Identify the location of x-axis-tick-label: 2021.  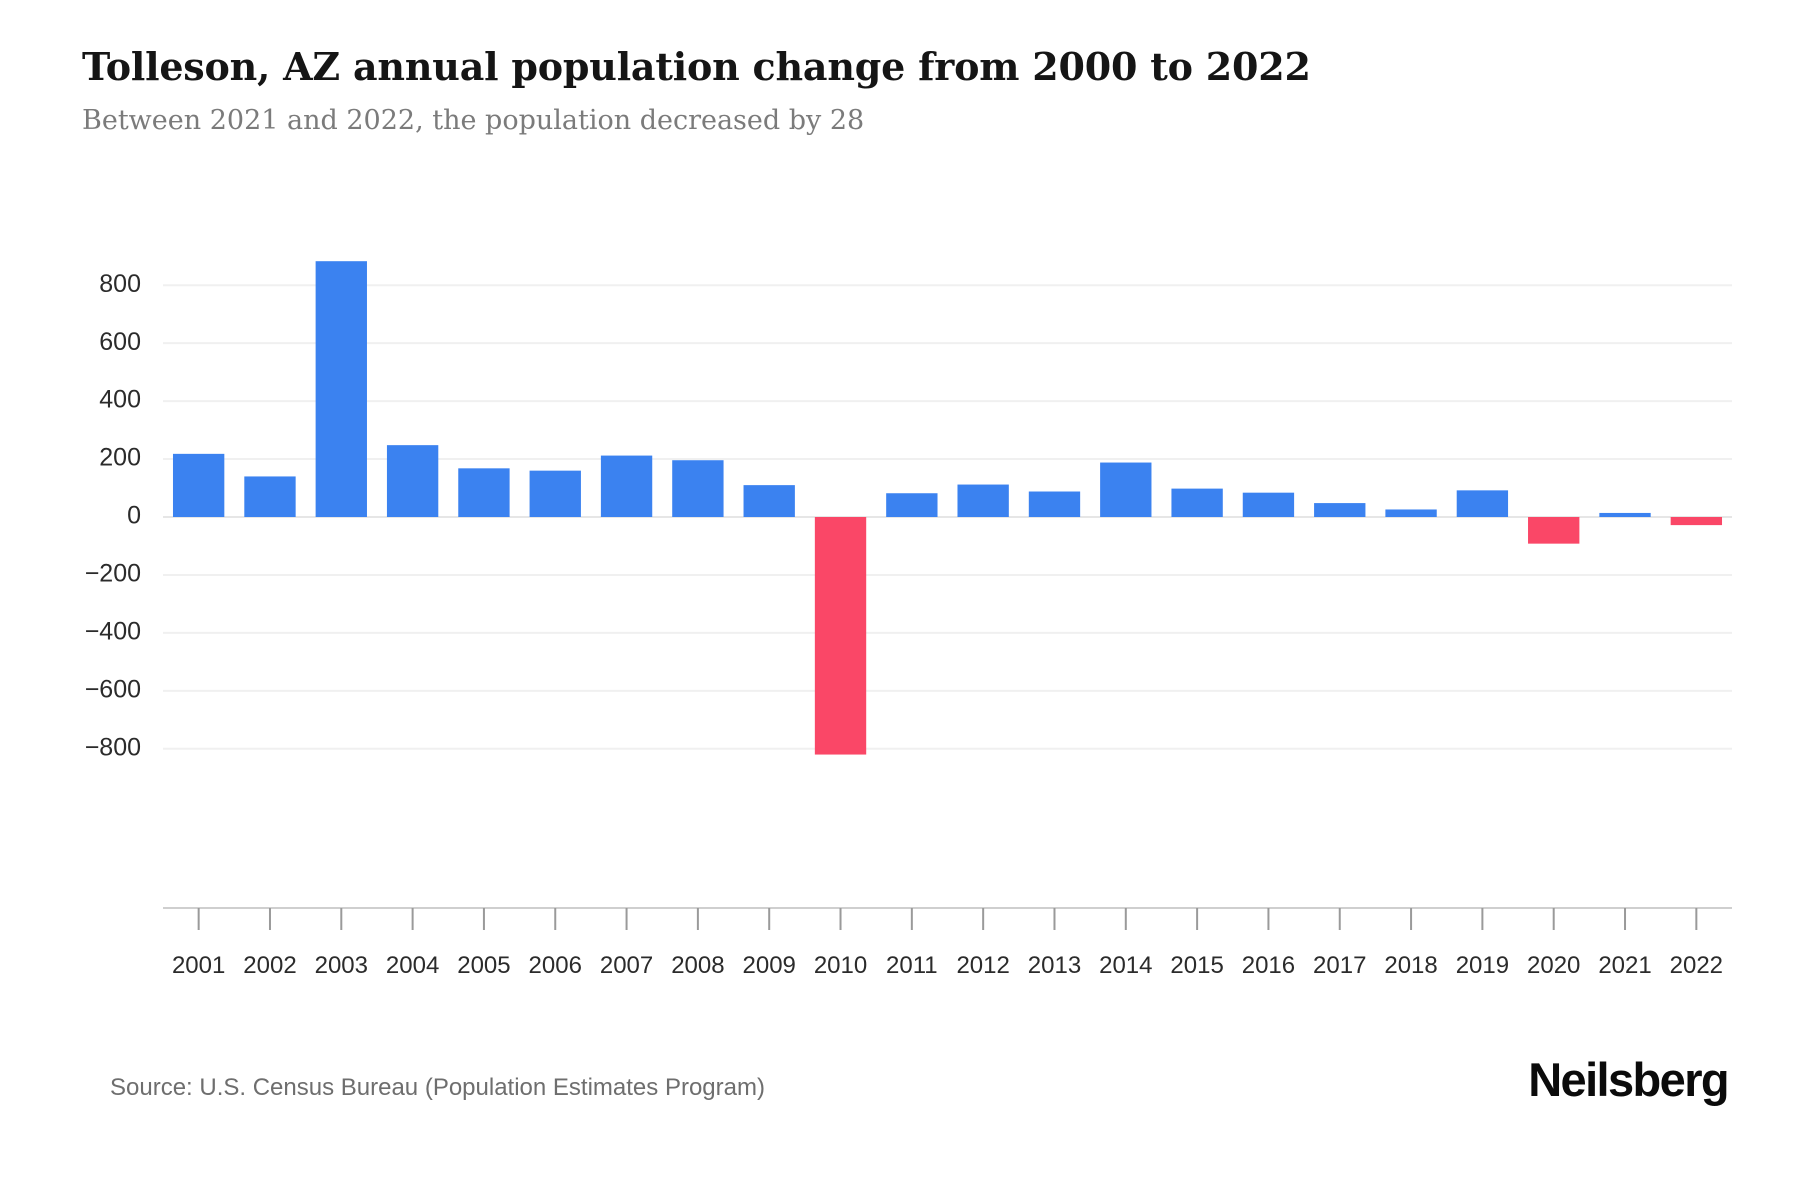
(1624, 965).